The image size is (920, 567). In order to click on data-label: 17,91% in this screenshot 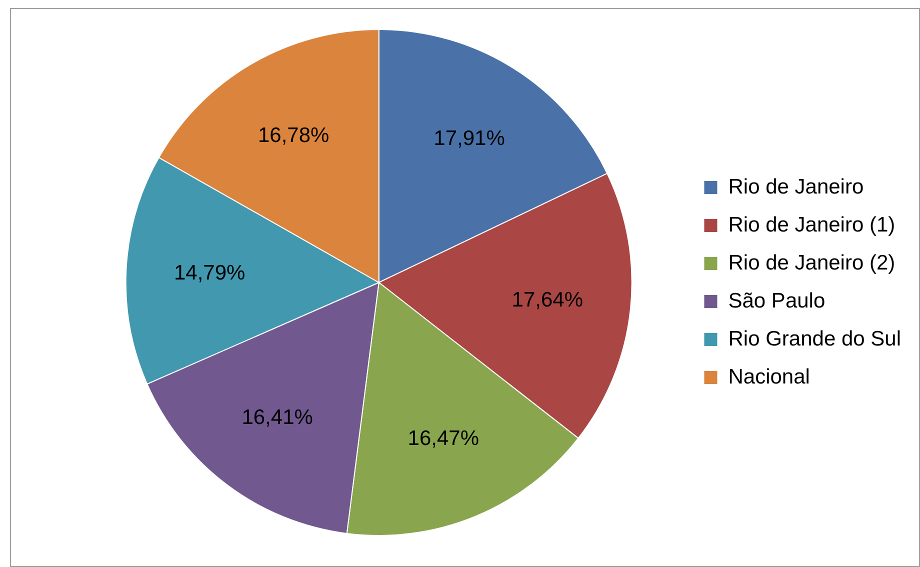, I will do `click(469, 138)`.